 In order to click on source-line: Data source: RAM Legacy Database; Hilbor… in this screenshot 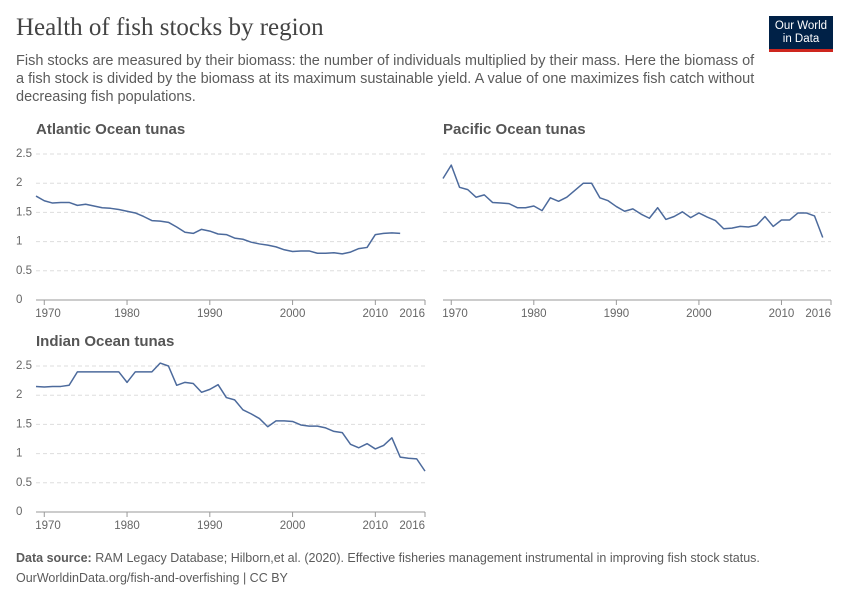, I will do `click(388, 558)`.